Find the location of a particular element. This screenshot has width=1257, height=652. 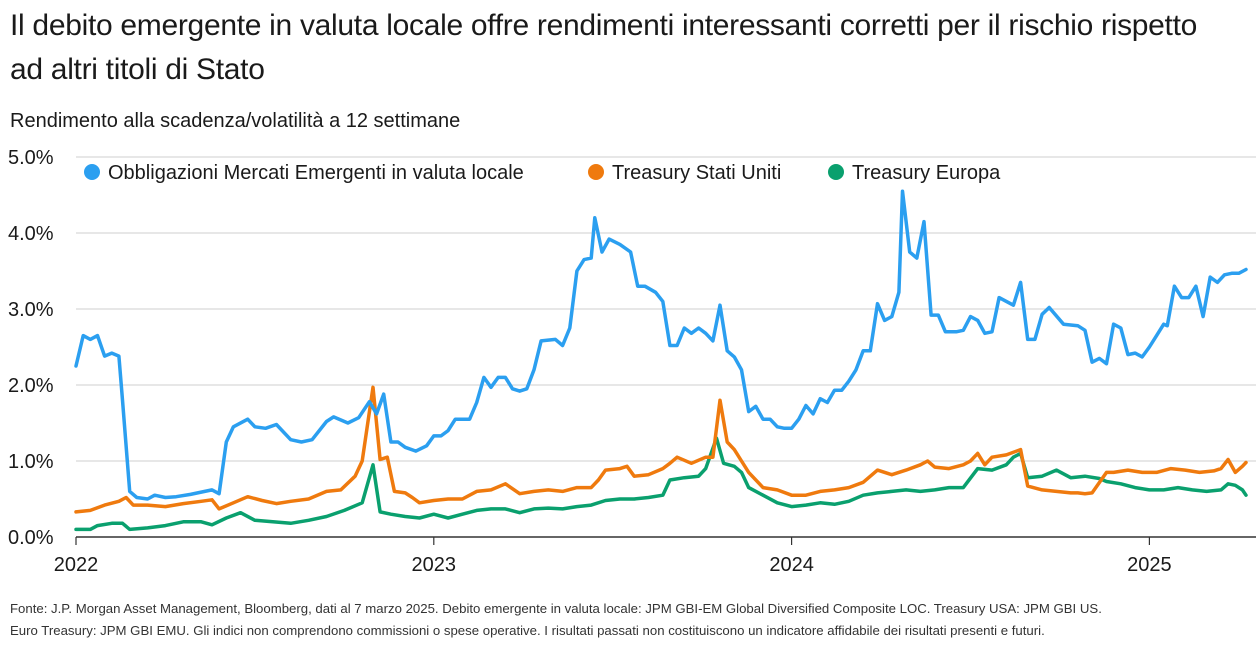

y-tick-label: 0.0% is located at coordinates (31, 538).